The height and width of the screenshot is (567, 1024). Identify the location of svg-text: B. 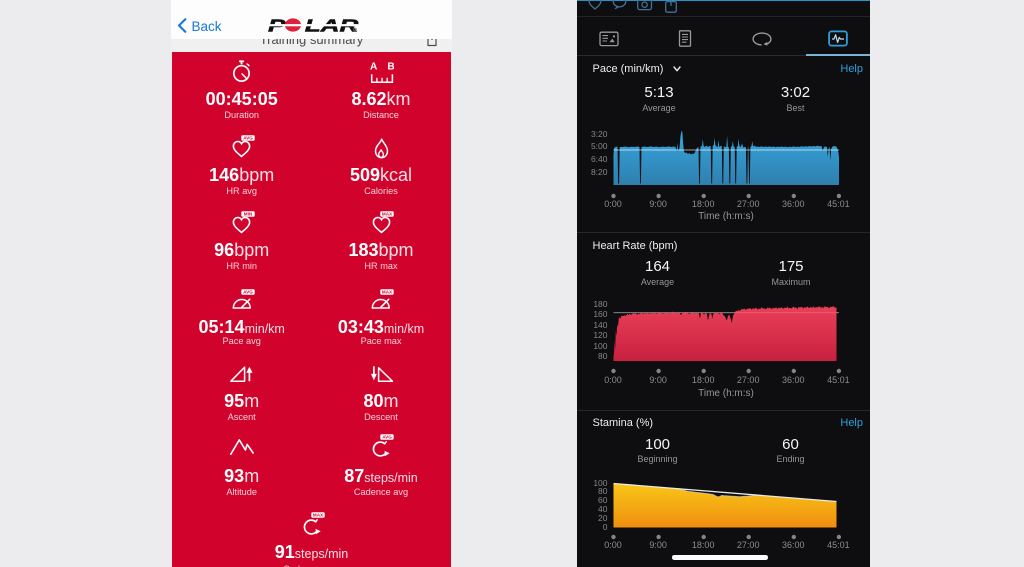
(390, 66).